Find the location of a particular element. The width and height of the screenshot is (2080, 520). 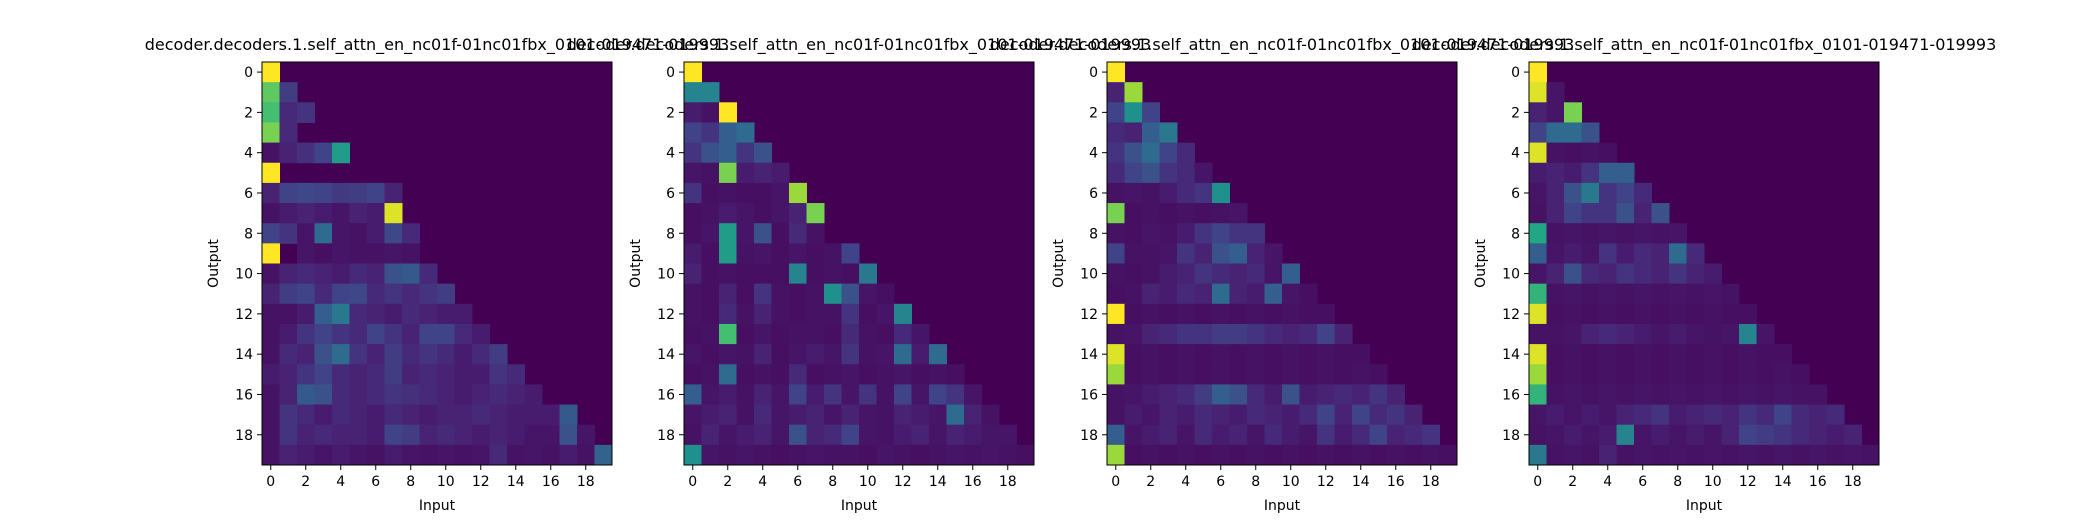

y-tick-label: 10 is located at coordinates (1089, 275).